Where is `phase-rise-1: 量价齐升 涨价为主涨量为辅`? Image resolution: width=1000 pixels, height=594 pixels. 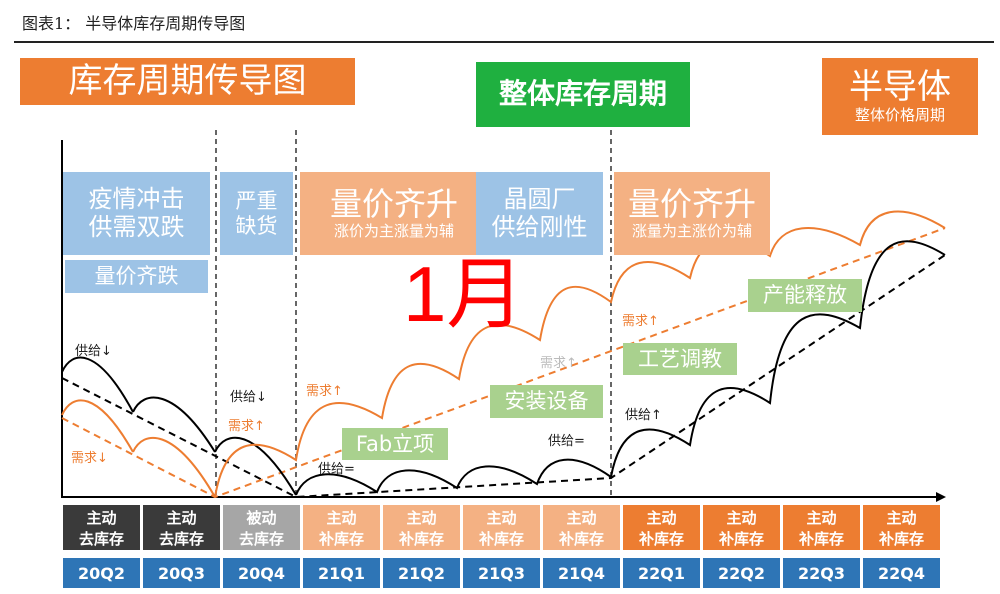
phase-rise-1: 量价齐升 涨价为主涨量为辅 is located at coordinates (394, 213).